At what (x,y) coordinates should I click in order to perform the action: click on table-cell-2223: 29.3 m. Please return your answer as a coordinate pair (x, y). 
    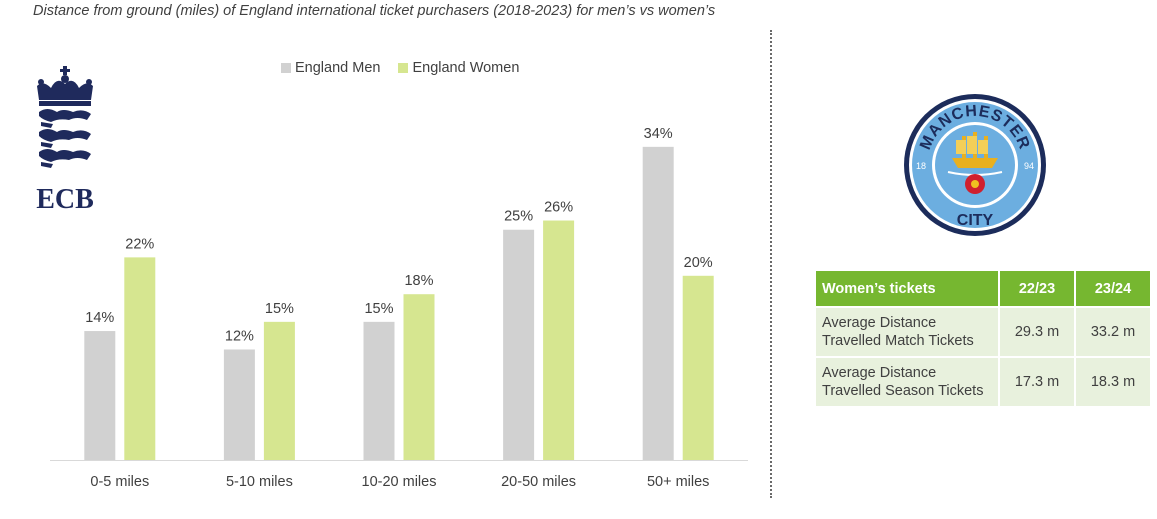
    Looking at the image, I should click on (1037, 331).